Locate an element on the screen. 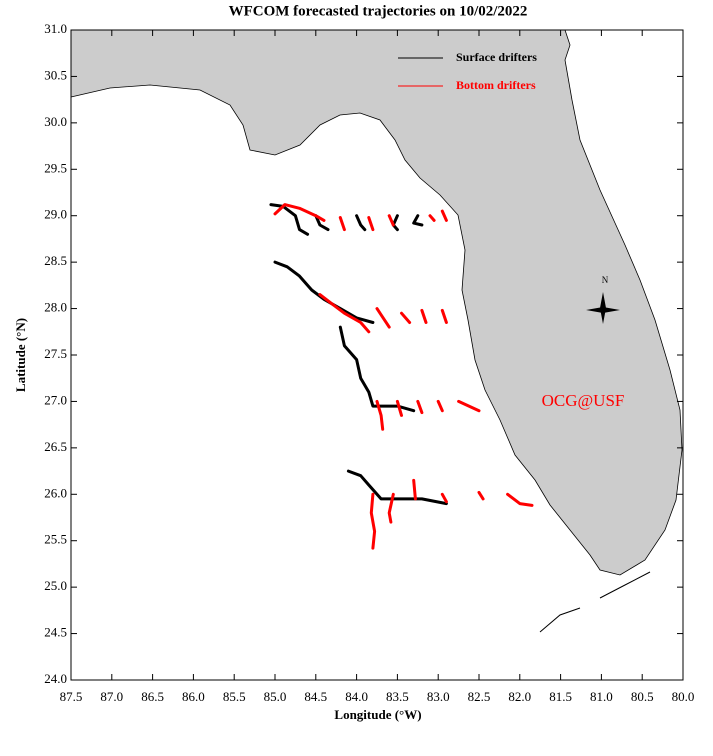 The width and height of the screenshot is (713, 756). y-tick-label: 28.5 is located at coordinates (55, 260).